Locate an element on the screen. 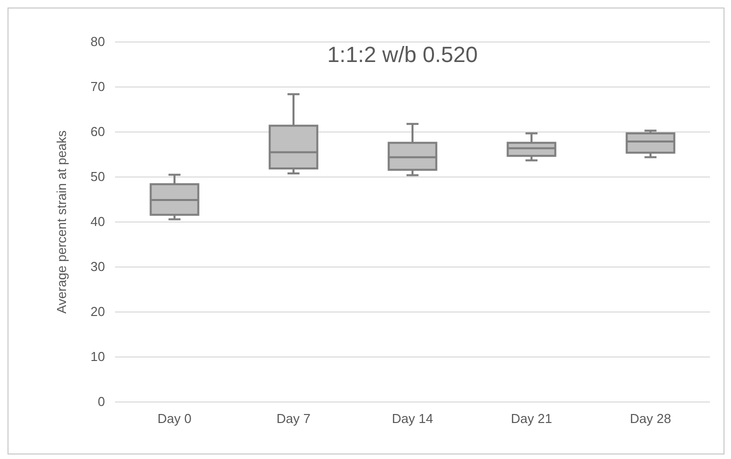 This screenshot has height=459, width=731. x-tick-label: Day 0 is located at coordinates (175, 418).